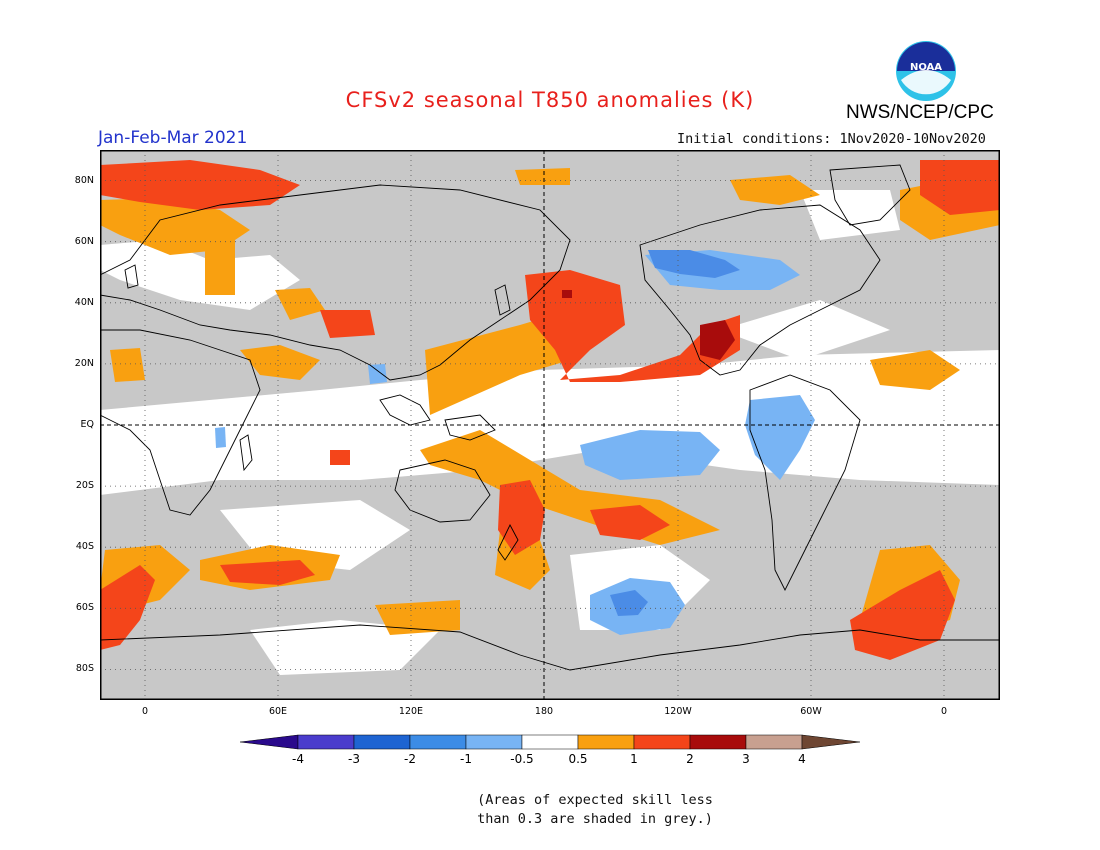 The image size is (1100, 850). Describe the element at coordinates (84, 607) in the screenshot. I see `lat-label-60s: 60S` at that location.